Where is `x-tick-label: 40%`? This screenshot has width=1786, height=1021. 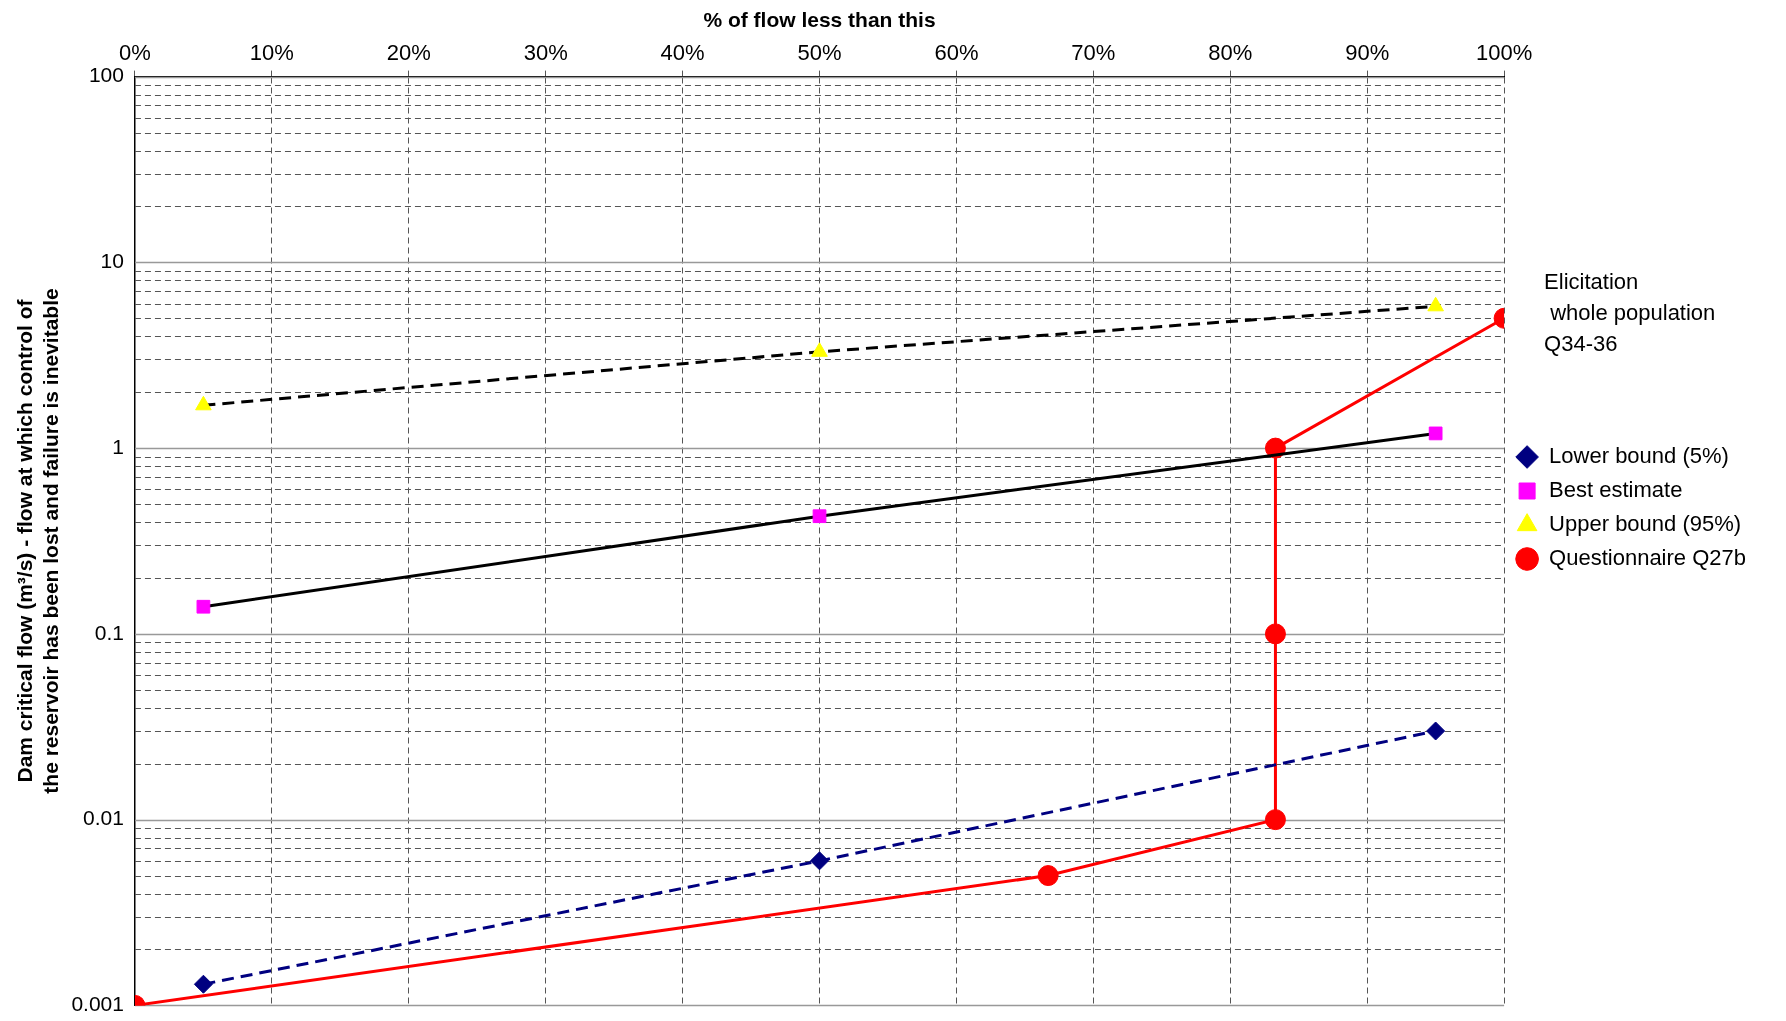
x-tick-label: 40% is located at coordinates (682, 53).